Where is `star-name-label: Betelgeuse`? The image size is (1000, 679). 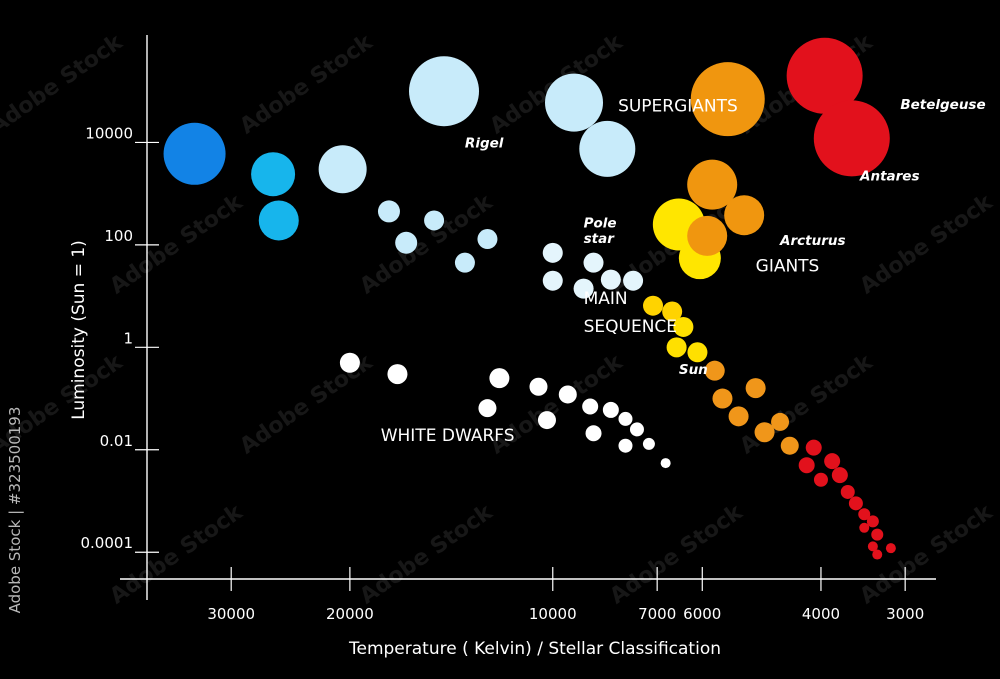 star-name-label: Betelgeuse is located at coordinates (942, 105).